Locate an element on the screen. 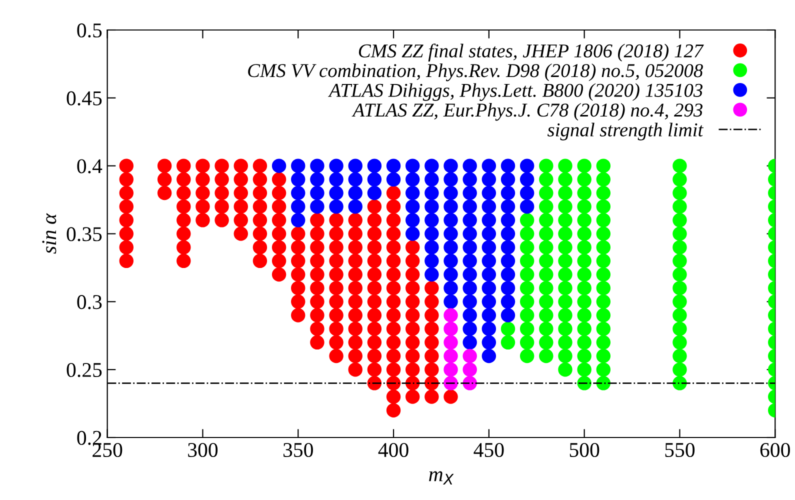 This screenshot has width=795, height=500. y-tick-label: 0.35 is located at coordinates (84, 234).